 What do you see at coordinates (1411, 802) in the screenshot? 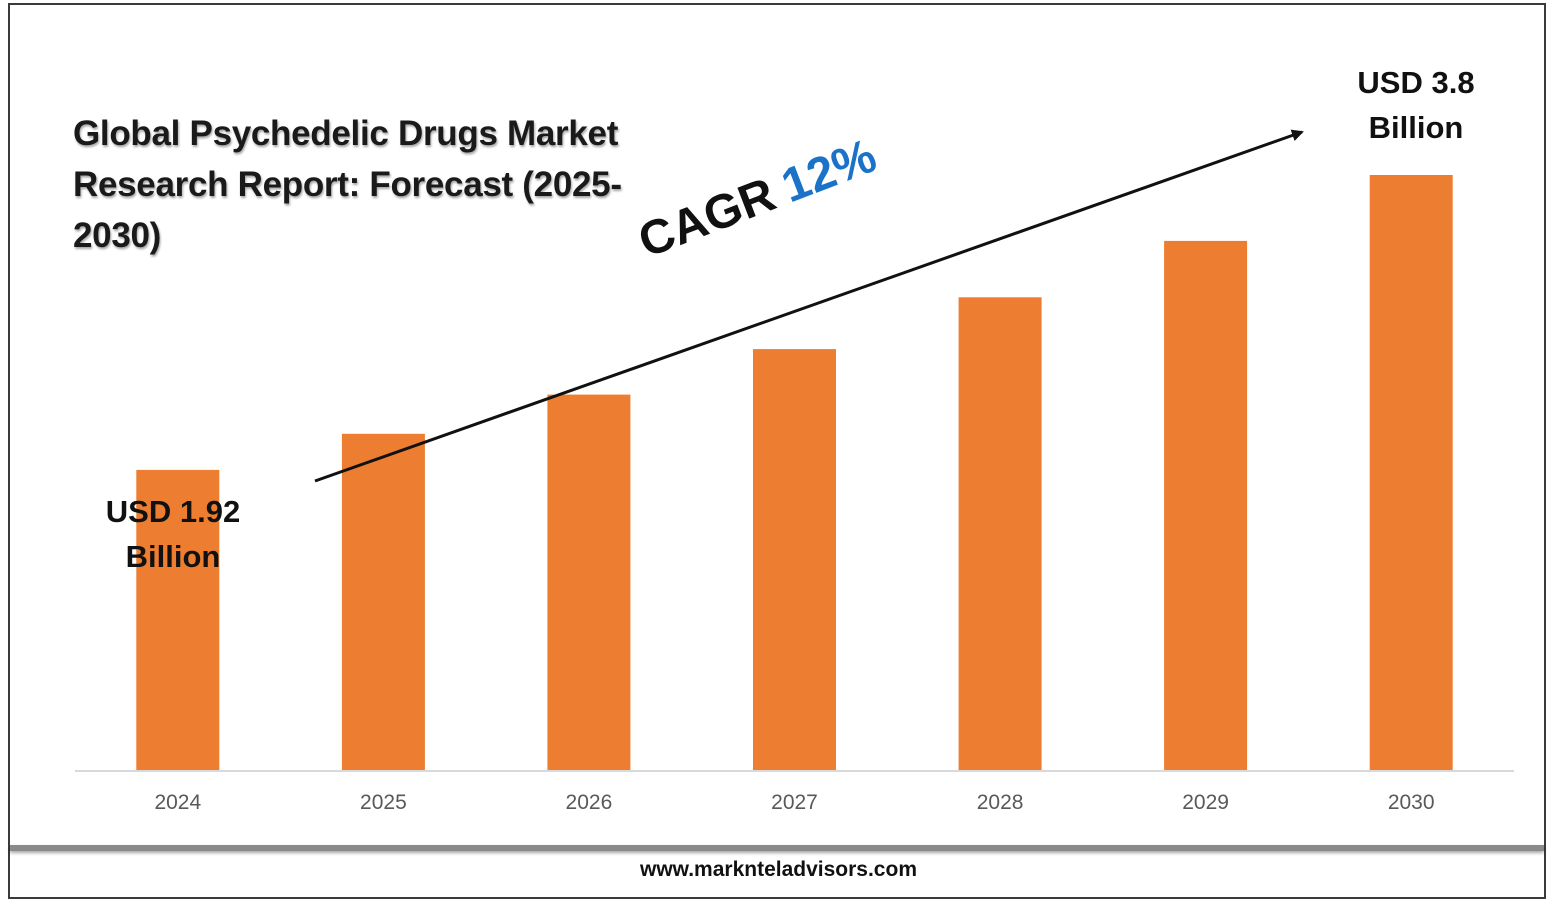
I see `x-tick-label-2030: 2030` at bounding box center [1411, 802].